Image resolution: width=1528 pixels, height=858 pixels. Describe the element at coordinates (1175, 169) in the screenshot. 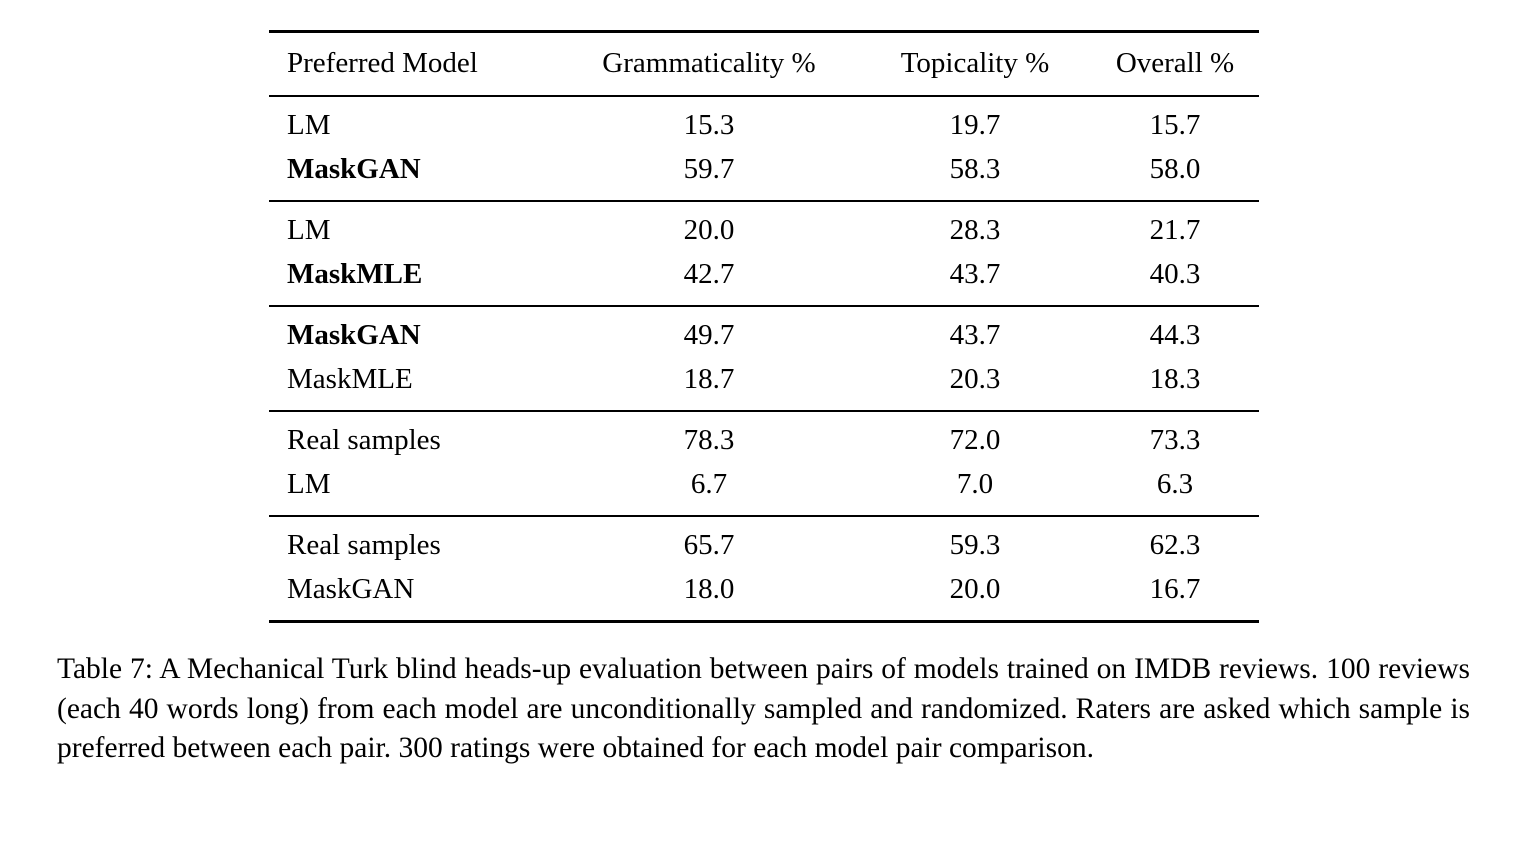

I see `value-cell: 58.0` at that location.